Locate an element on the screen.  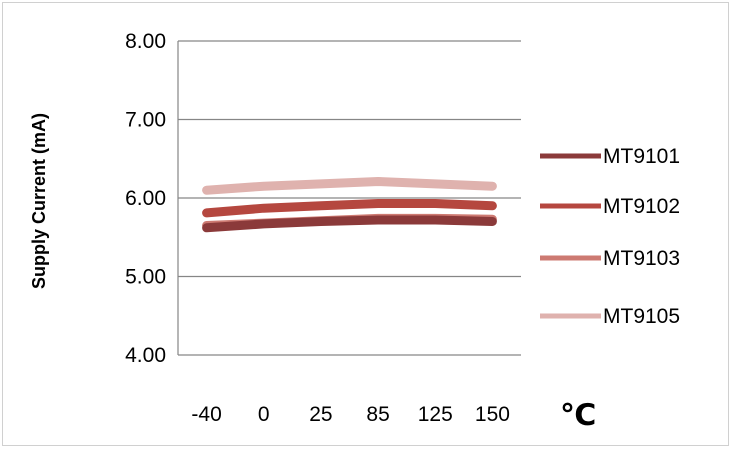
x-tick-label: 150 is located at coordinates (492, 414).